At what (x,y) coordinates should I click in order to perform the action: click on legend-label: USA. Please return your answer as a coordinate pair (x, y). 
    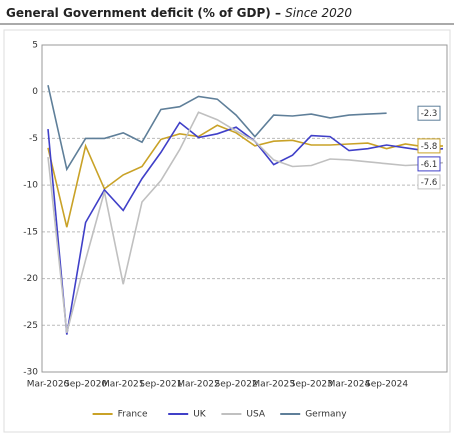
    Looking at the image, I should click on (255, 415).